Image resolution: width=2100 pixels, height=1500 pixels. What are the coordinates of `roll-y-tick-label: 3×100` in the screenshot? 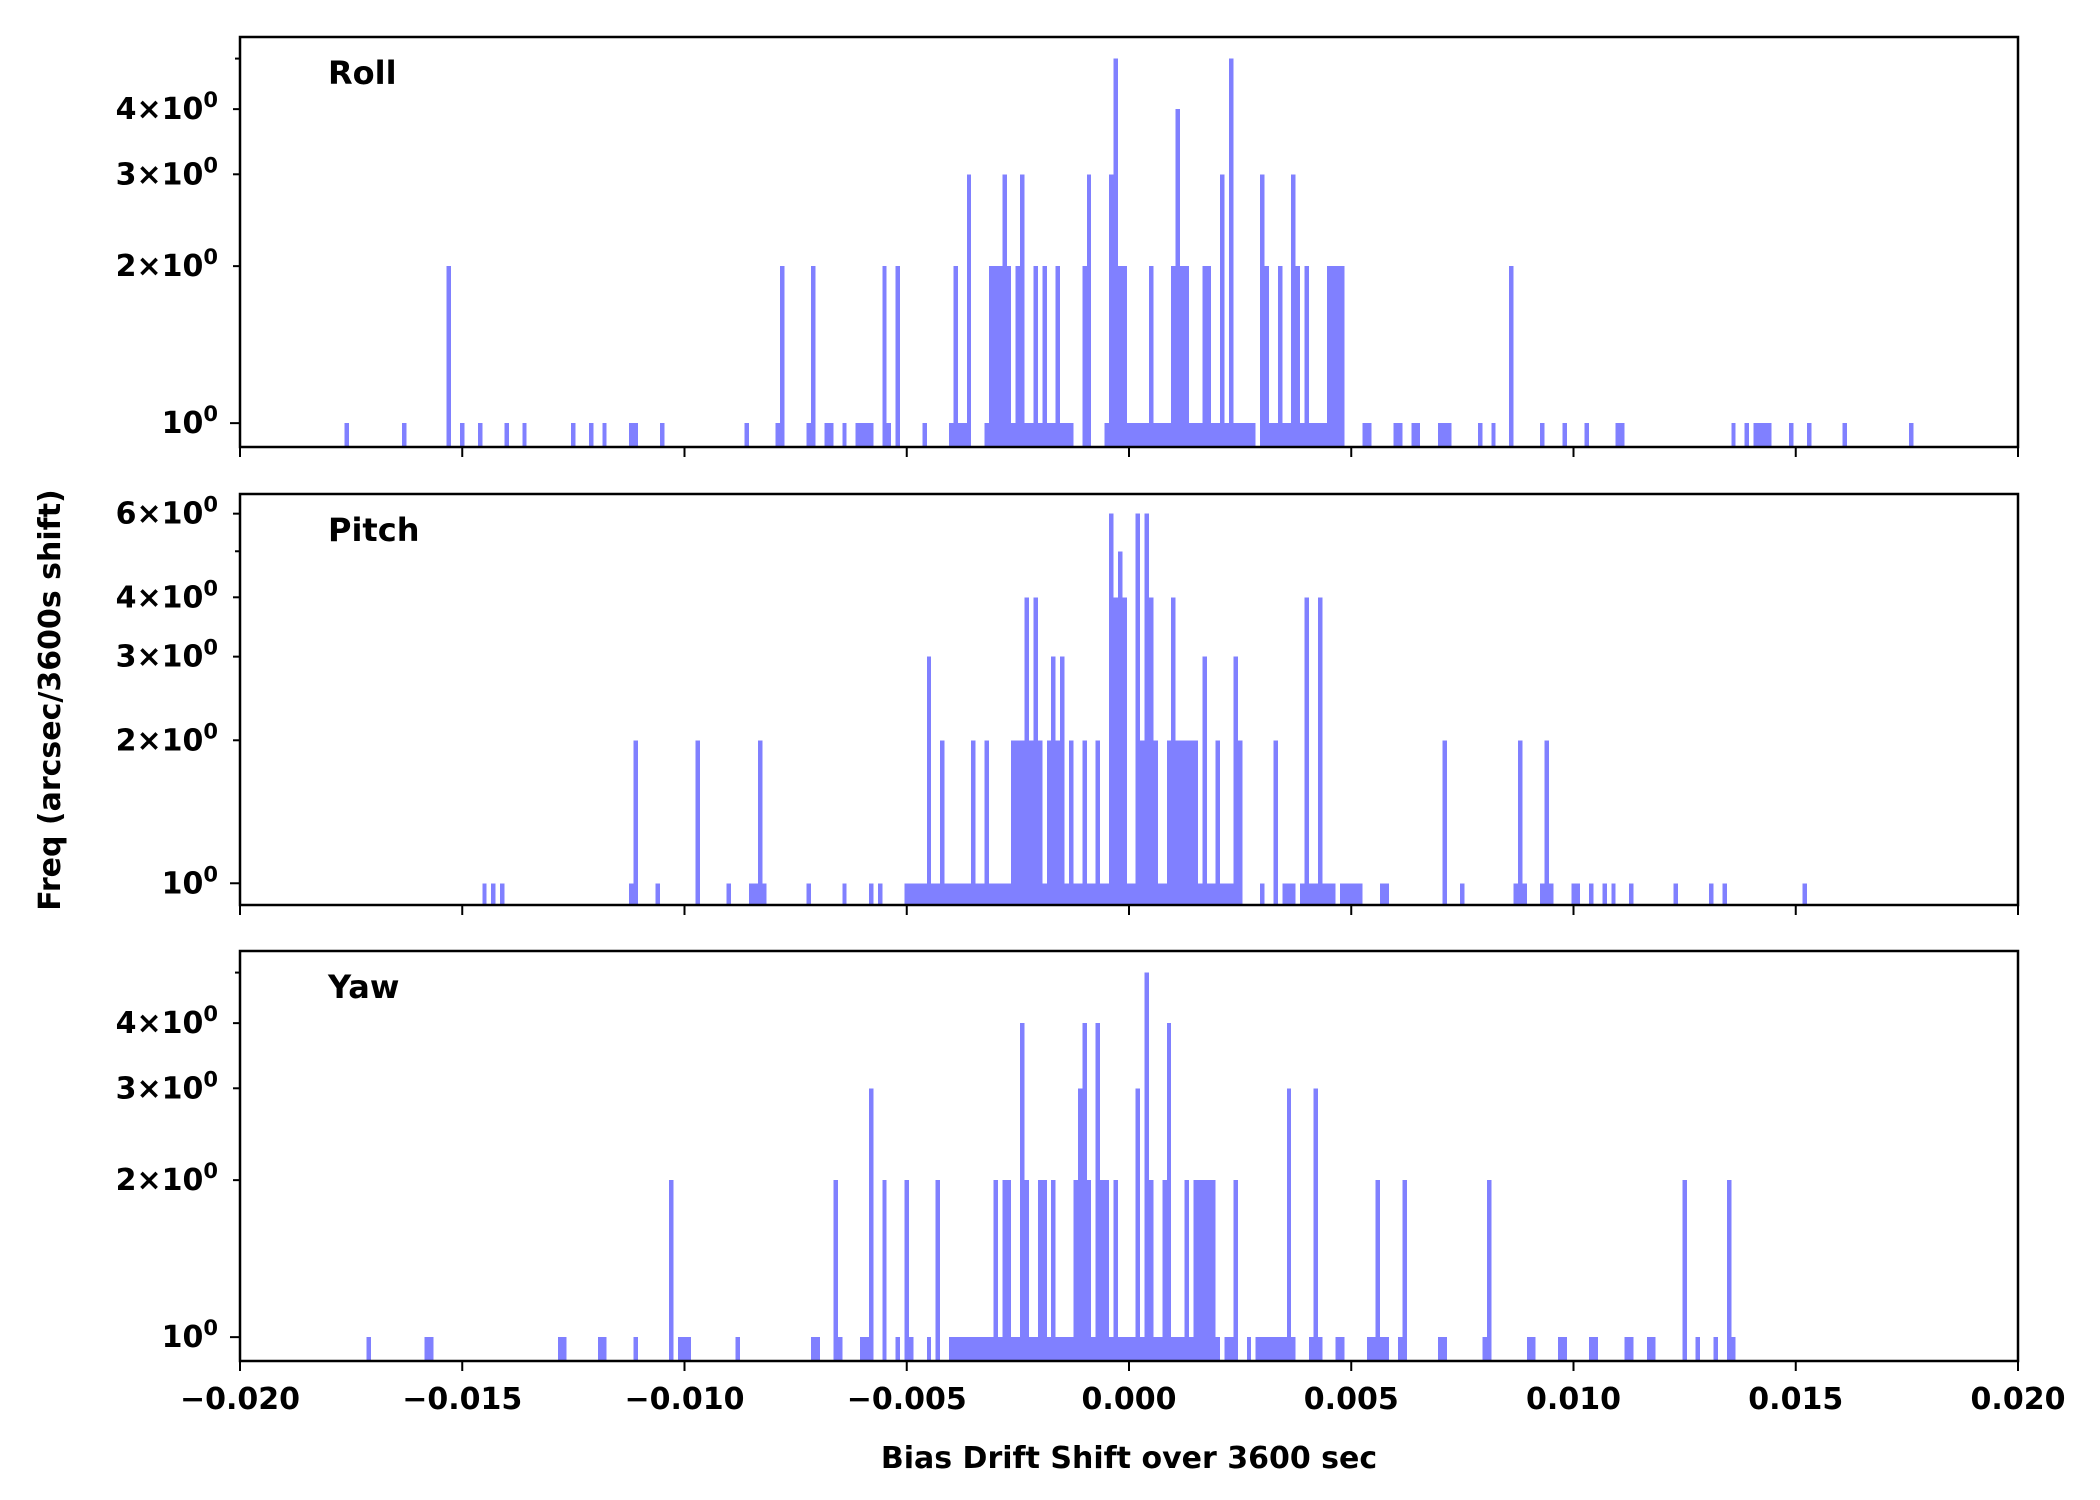 It's located at (167, 172).